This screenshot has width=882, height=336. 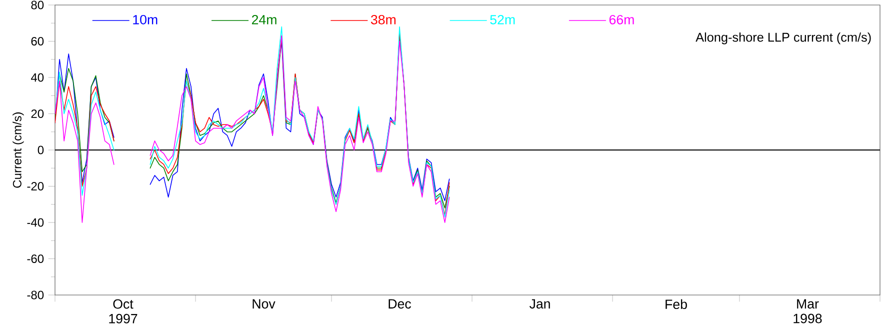 What do you see at coordinates (383, 19) in the screenshot?
I see `legend-label: 38m` at bounding box center [383, 19].